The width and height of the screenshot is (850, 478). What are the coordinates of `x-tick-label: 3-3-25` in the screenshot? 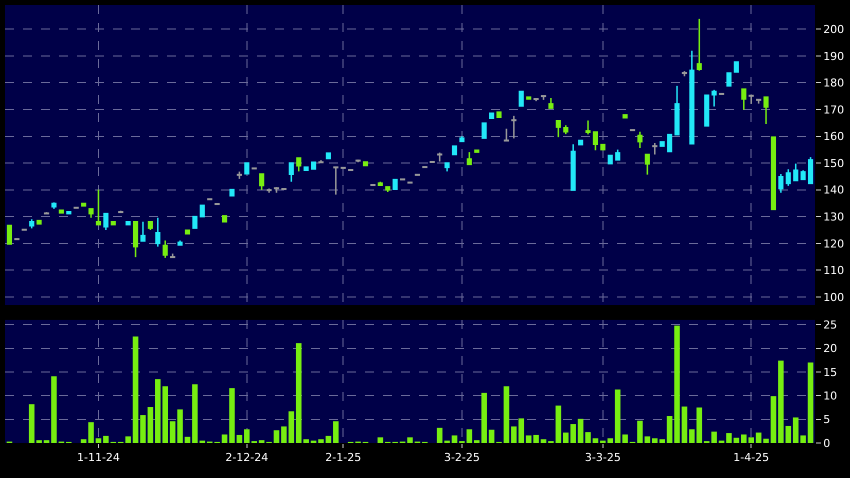 It's located at (602, 457).